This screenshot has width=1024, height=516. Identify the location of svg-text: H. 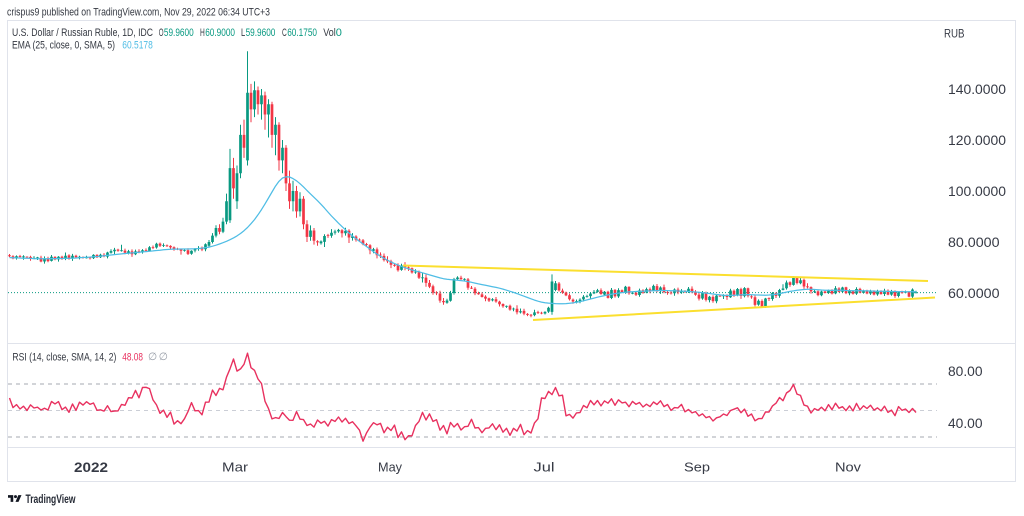
(202, 33).